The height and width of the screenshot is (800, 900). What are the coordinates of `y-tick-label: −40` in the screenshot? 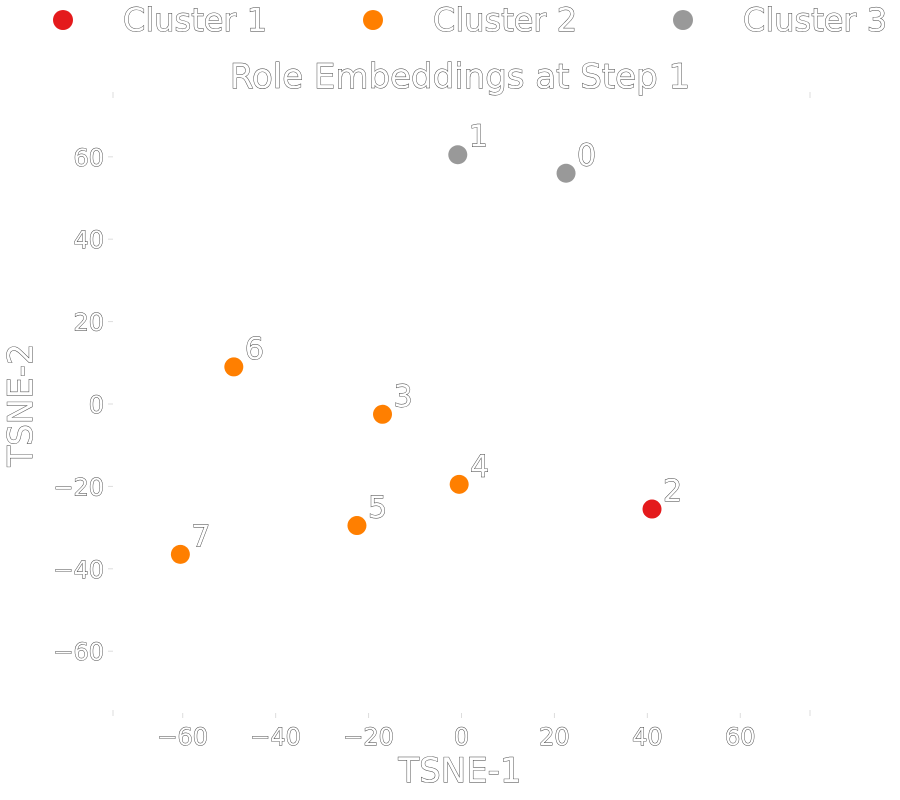 It's located at (78, 570).